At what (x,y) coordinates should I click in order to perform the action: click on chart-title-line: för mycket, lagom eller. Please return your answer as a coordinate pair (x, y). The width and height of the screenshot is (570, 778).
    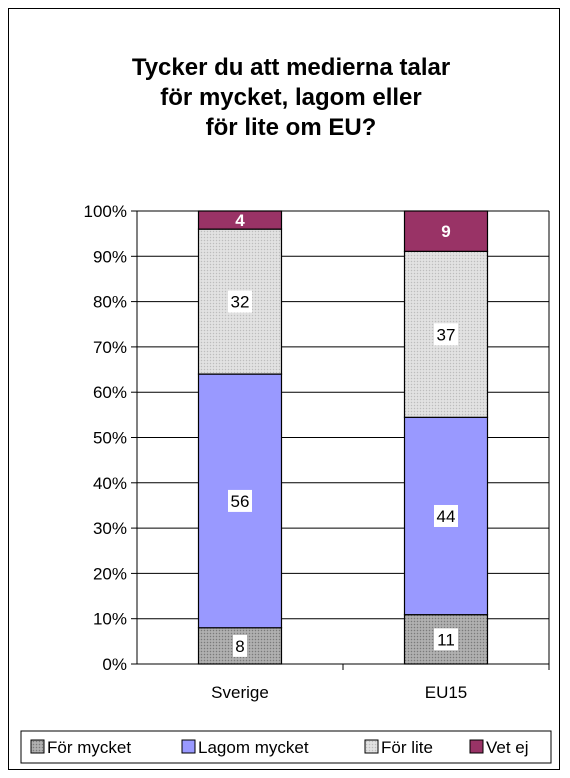
    Looking at the image, I should click on (290, 97).